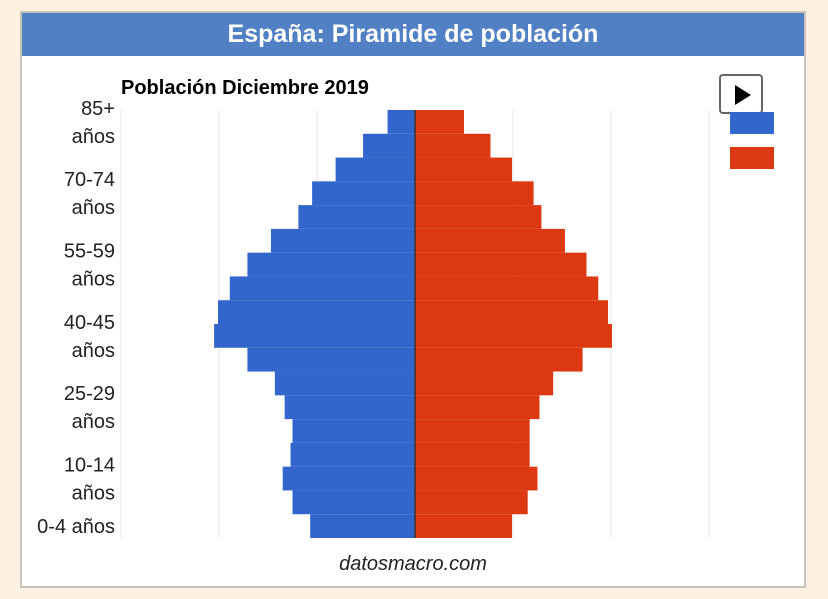 This screenshot has width=828, height=599. What do you see at coordinates (752, 158) in the screenshot?
I see `legend-swatch-female` at bounding box center [752, 158].